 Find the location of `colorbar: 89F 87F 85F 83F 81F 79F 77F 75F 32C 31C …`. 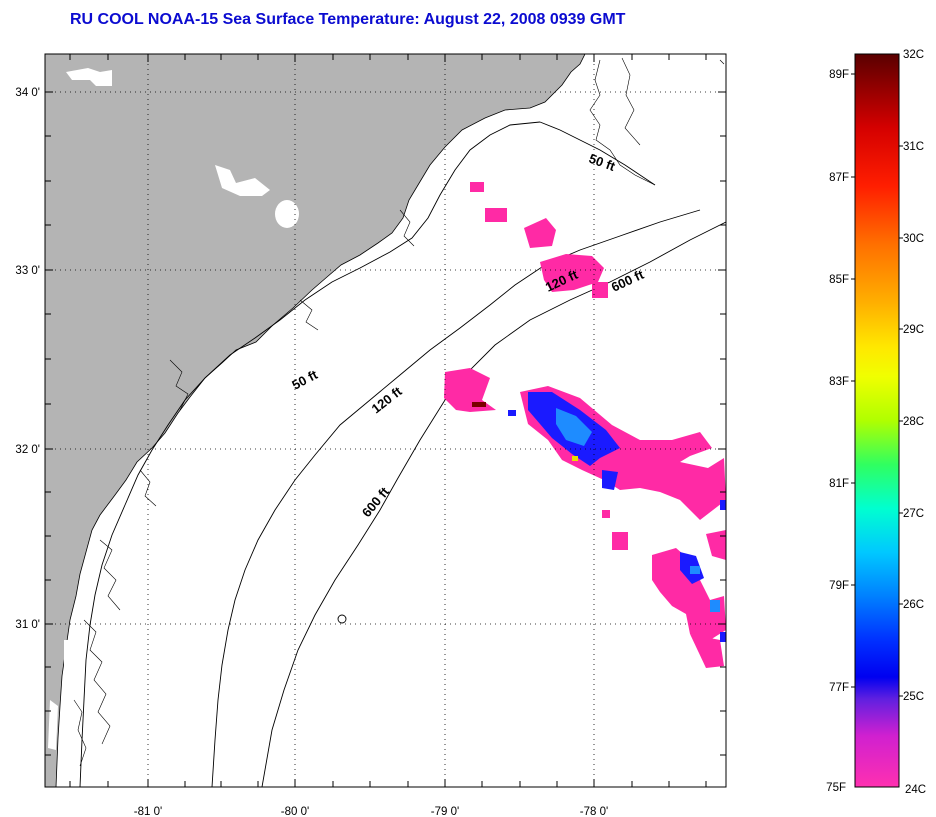

colorbar: 89F 87F 85F 83F 81F 79F 77F 75F 32C 31C … is located at coordinates (876, 422).